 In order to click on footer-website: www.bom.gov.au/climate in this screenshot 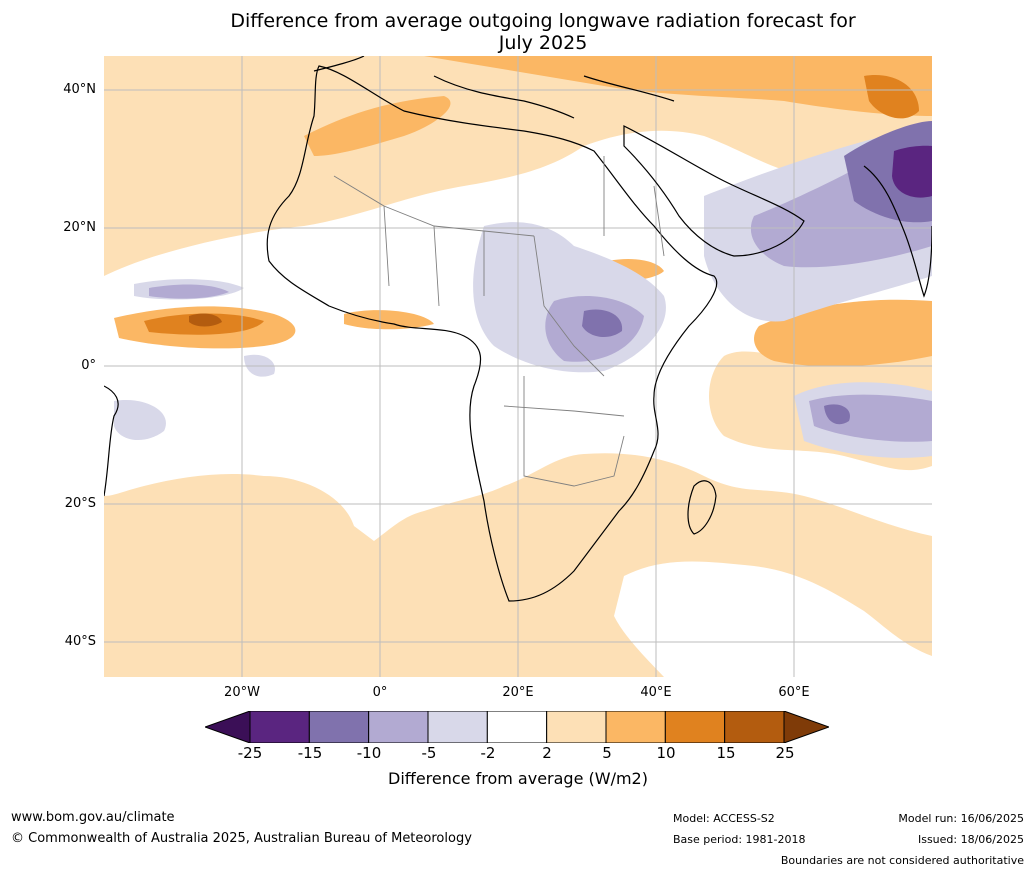, I will do `click(93, 817)`.